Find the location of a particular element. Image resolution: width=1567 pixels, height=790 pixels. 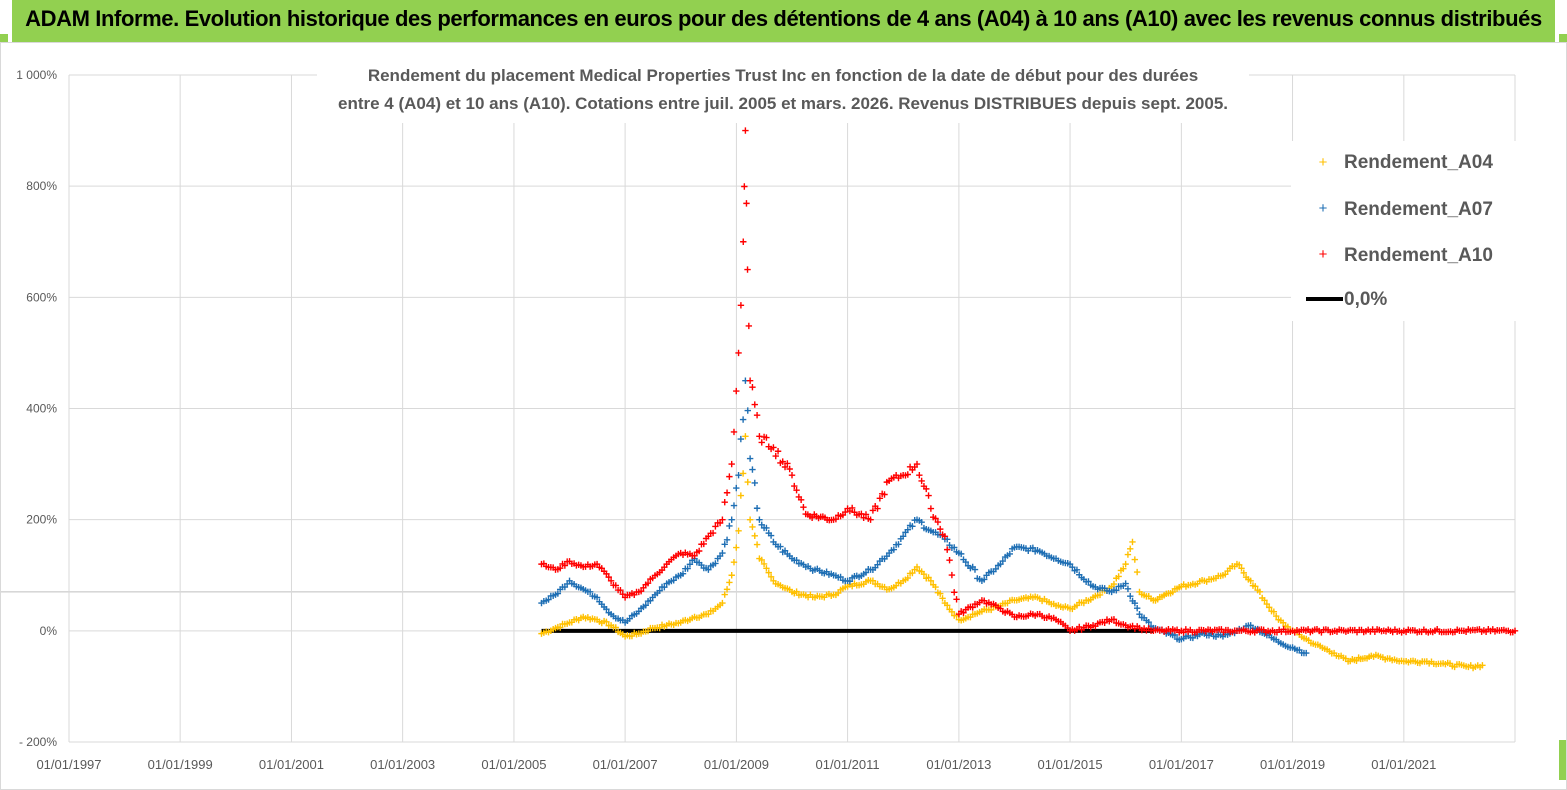

x-tick-label: 01/01/1999 is located at coordinates (180, 764).